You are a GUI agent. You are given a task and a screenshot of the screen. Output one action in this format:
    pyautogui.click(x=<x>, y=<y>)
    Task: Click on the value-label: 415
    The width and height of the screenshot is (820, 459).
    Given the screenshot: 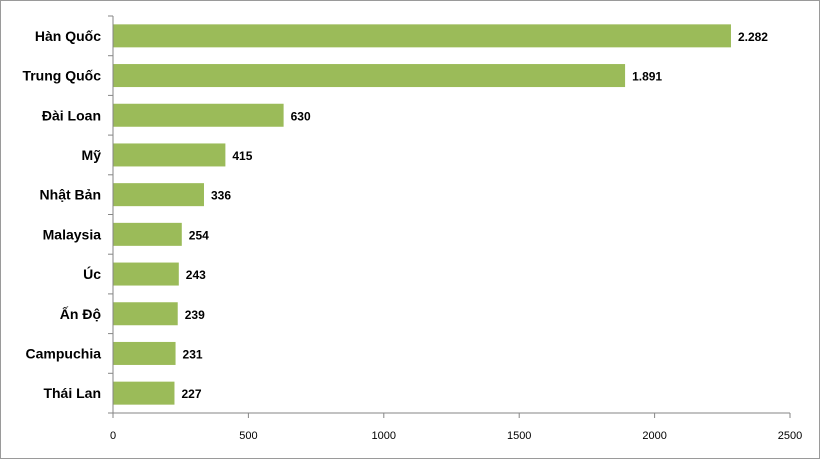 What is the action you would take?
    pyautogui.click(x=242, y=156)
    